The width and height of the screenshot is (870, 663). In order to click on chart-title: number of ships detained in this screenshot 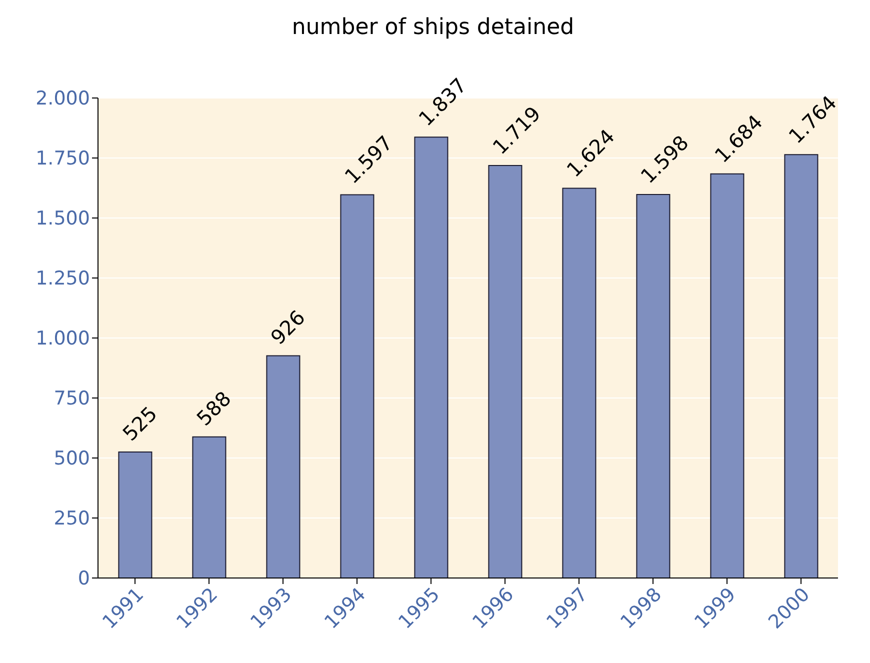, I will do `click(433, 28)`.